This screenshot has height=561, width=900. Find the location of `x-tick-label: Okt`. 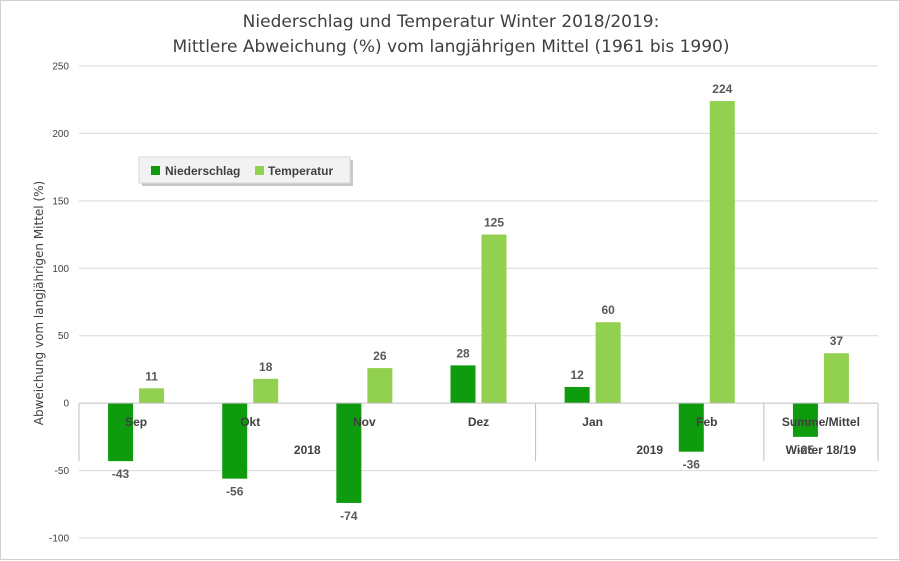

x-tick-label: Okt is located at coordinates (250, 422).